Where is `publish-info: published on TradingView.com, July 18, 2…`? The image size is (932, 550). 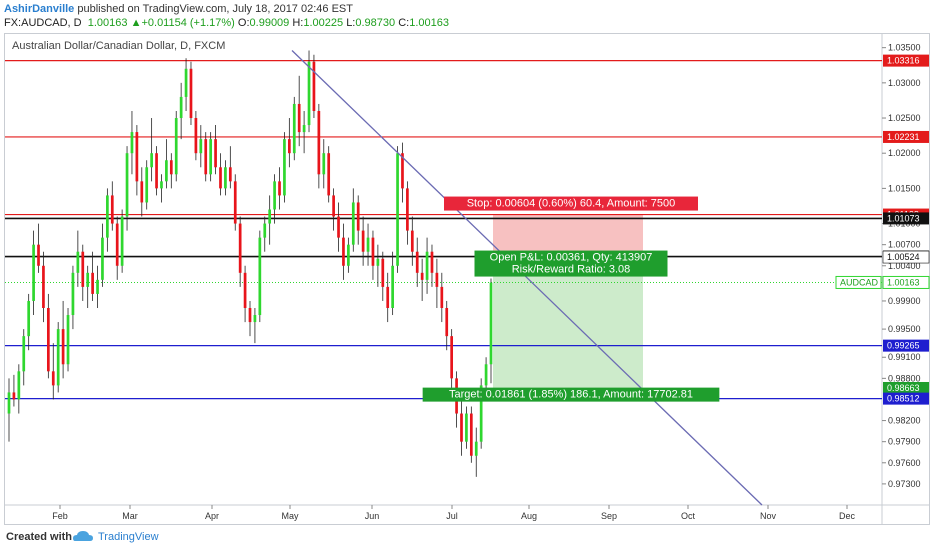 publish-info: published on TradingView.com, July 18, 2… is located at coordinates (215, 9).